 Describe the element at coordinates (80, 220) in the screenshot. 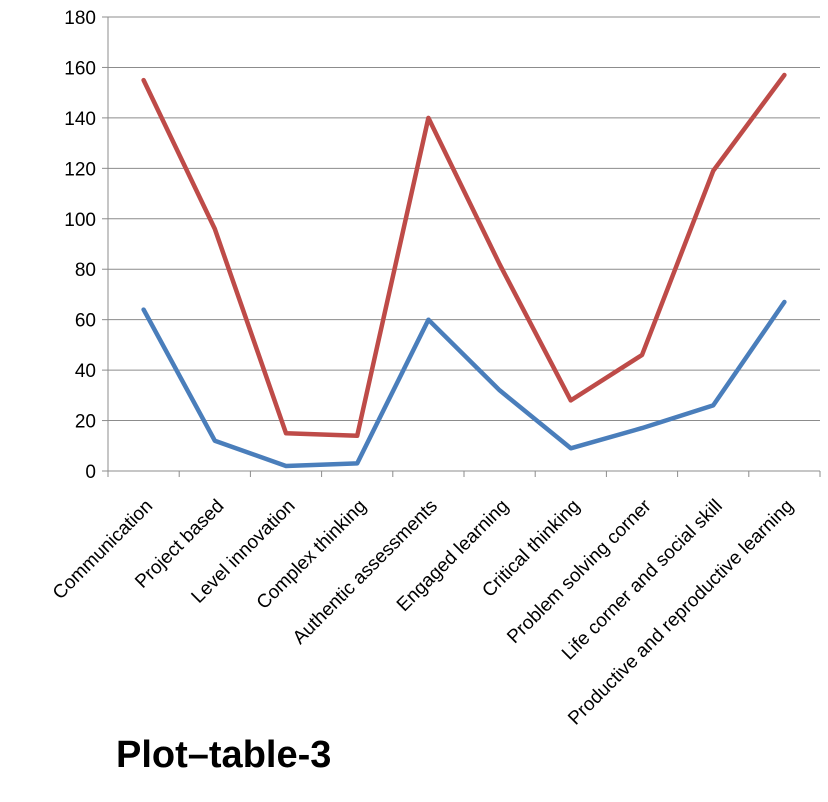

I see `y-tick-label: 100` at that location.